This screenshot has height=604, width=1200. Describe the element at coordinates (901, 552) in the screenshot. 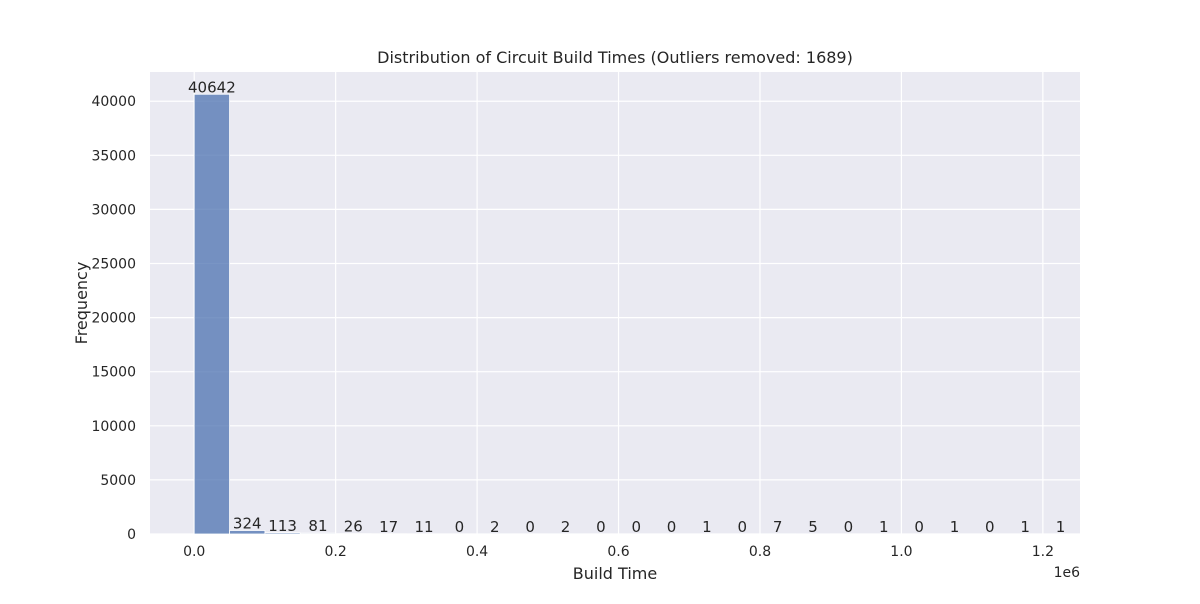

I see `x-tick-label: 1.0` at that location.